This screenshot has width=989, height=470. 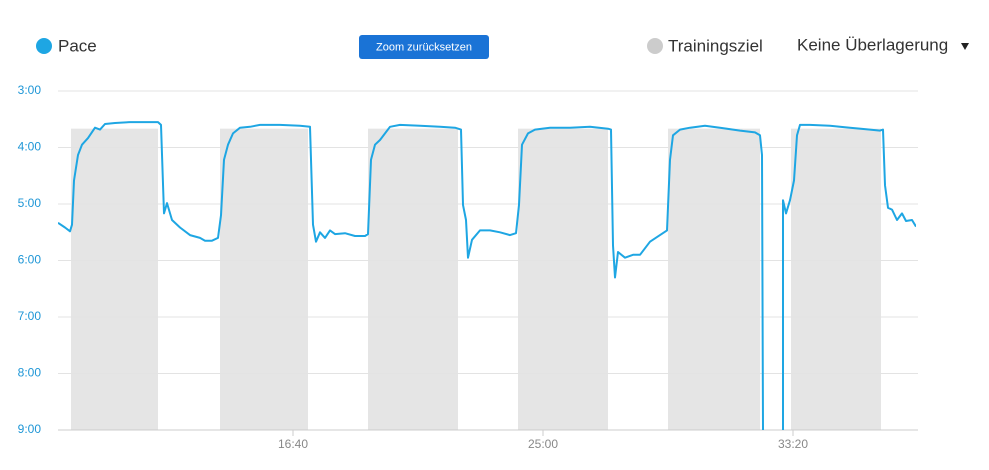 I want to click on select-label: Keine Überlagerung, so click(x=872, y=44).